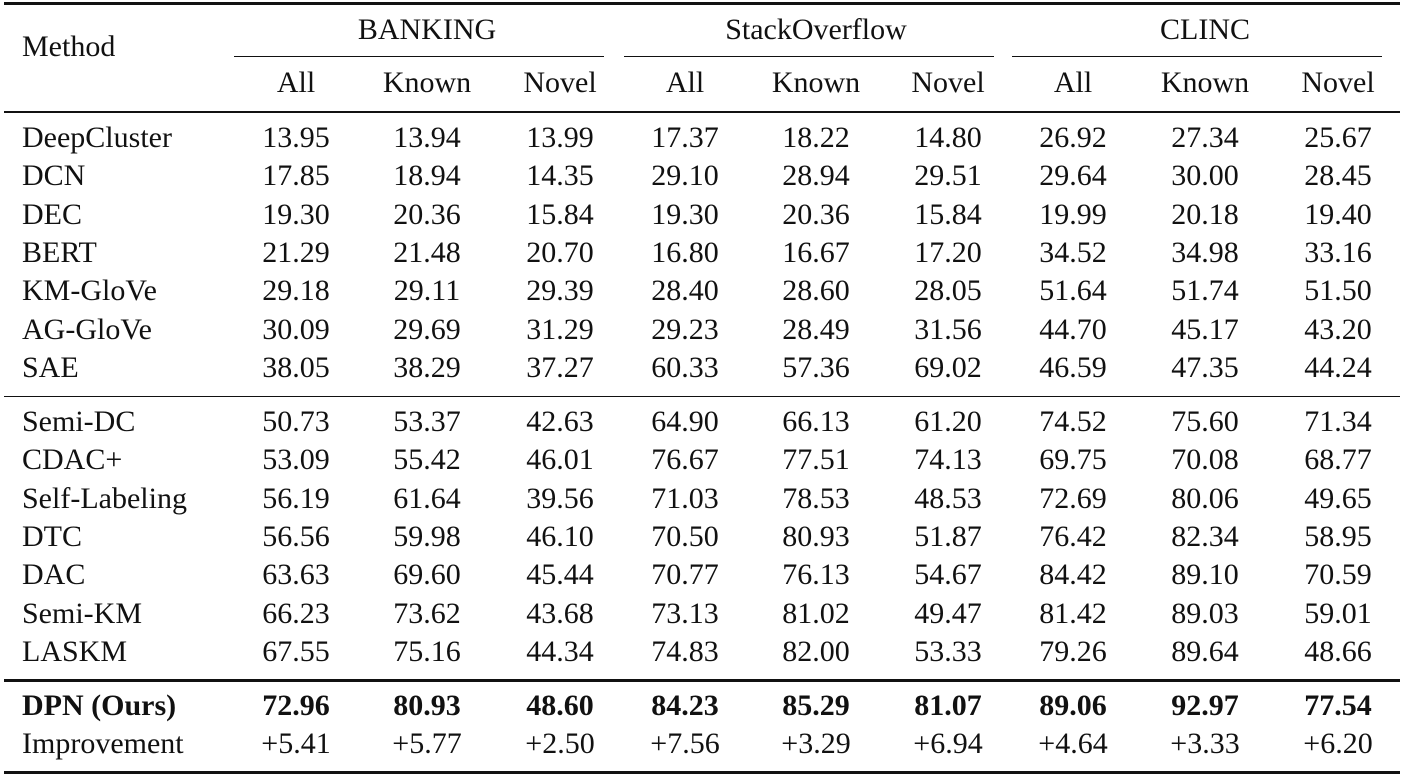 The height and width of the screenshot is (776, 1404). I want to click on cell: 29.10, so click(685, 176).